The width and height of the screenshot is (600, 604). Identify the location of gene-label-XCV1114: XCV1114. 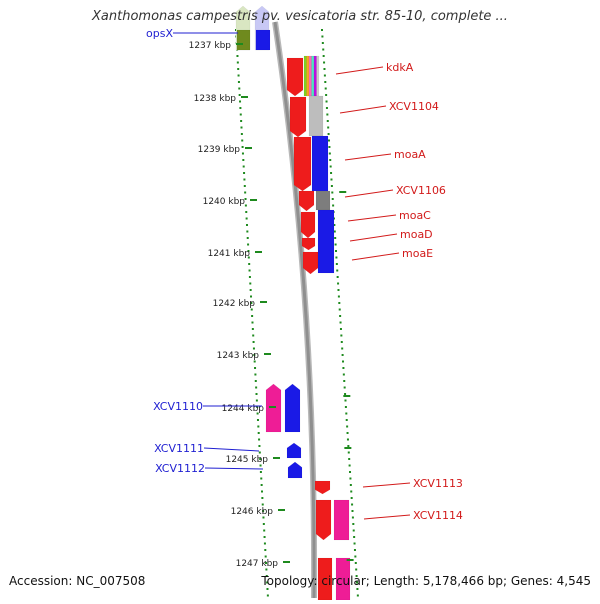
(438, 515).